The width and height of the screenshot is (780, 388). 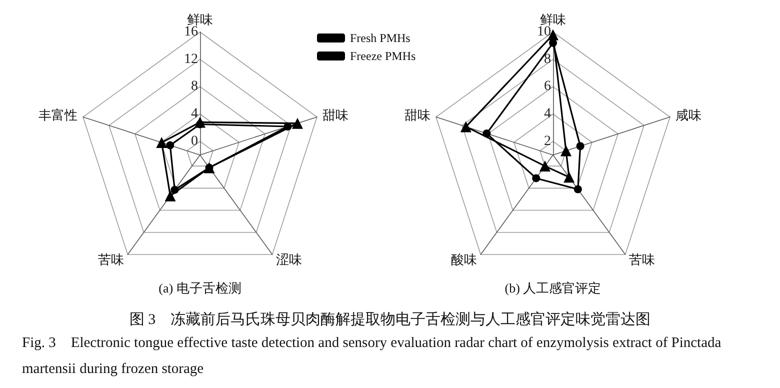 I want to click on y-tick-label: 2, so click(x=547, y=141).